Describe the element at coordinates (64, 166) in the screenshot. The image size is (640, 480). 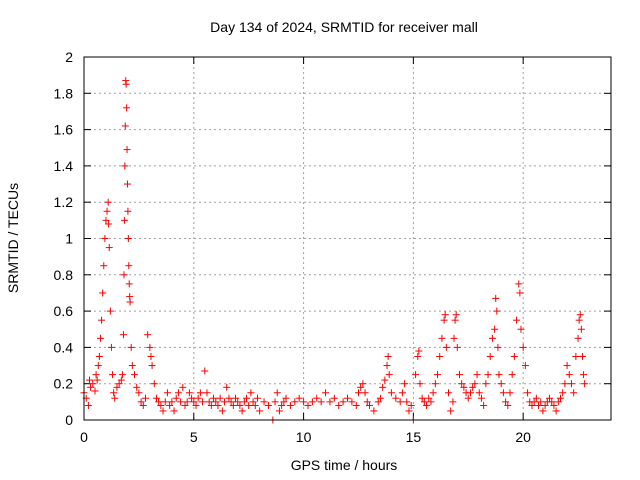
I see `y-tick-label: 1.4` at that location.